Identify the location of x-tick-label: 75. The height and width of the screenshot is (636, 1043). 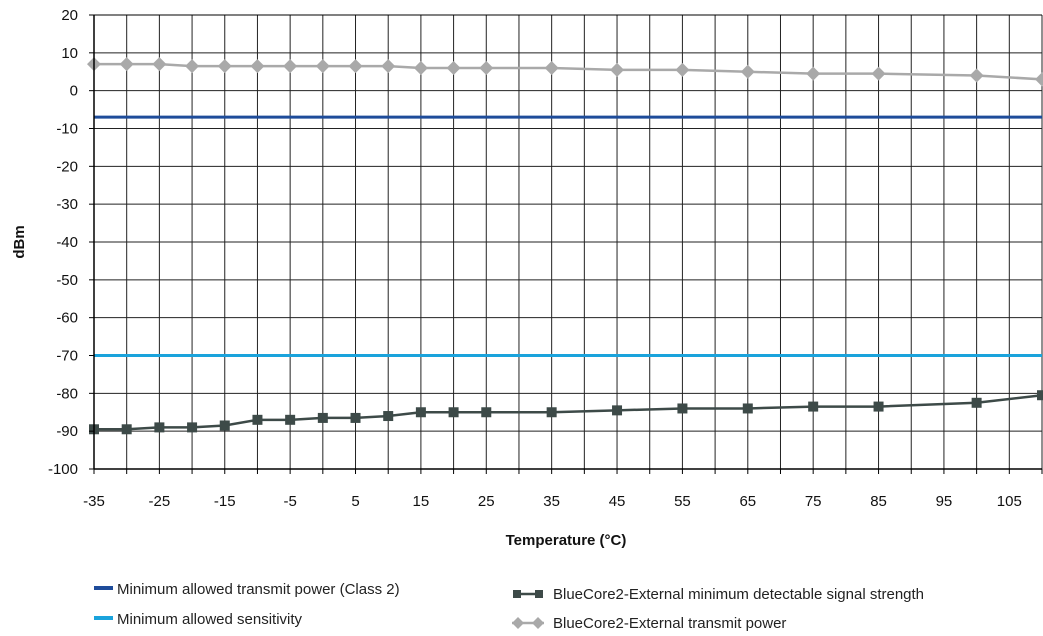
(813, 501).